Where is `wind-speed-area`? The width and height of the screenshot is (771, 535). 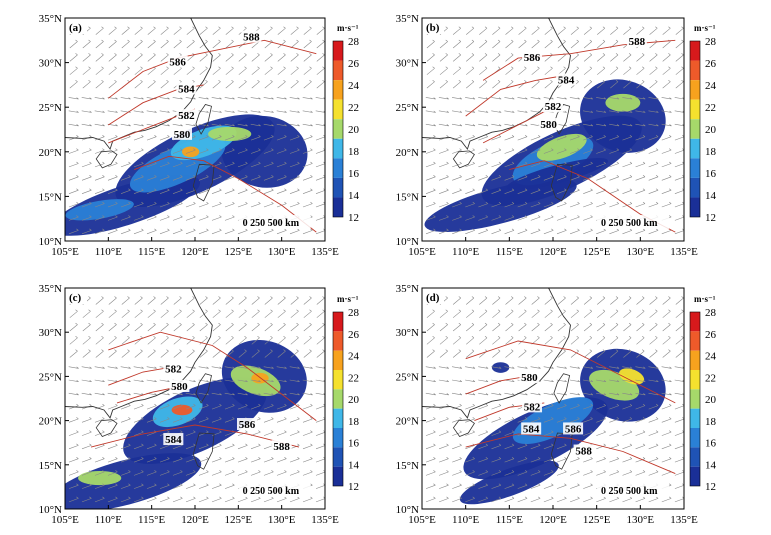
wind-speed-area is located at coordinates (500, 367).